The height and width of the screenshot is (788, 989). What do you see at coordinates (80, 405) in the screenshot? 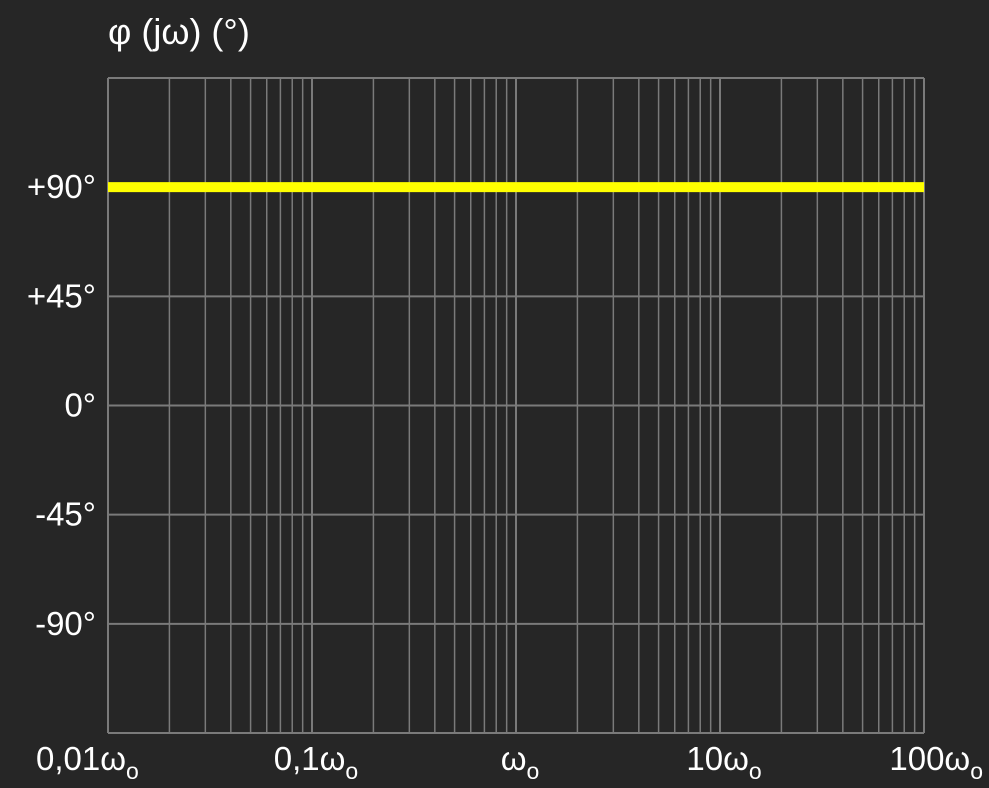
I see `y-tick-label: 0°` at bounding box center [80, 405].